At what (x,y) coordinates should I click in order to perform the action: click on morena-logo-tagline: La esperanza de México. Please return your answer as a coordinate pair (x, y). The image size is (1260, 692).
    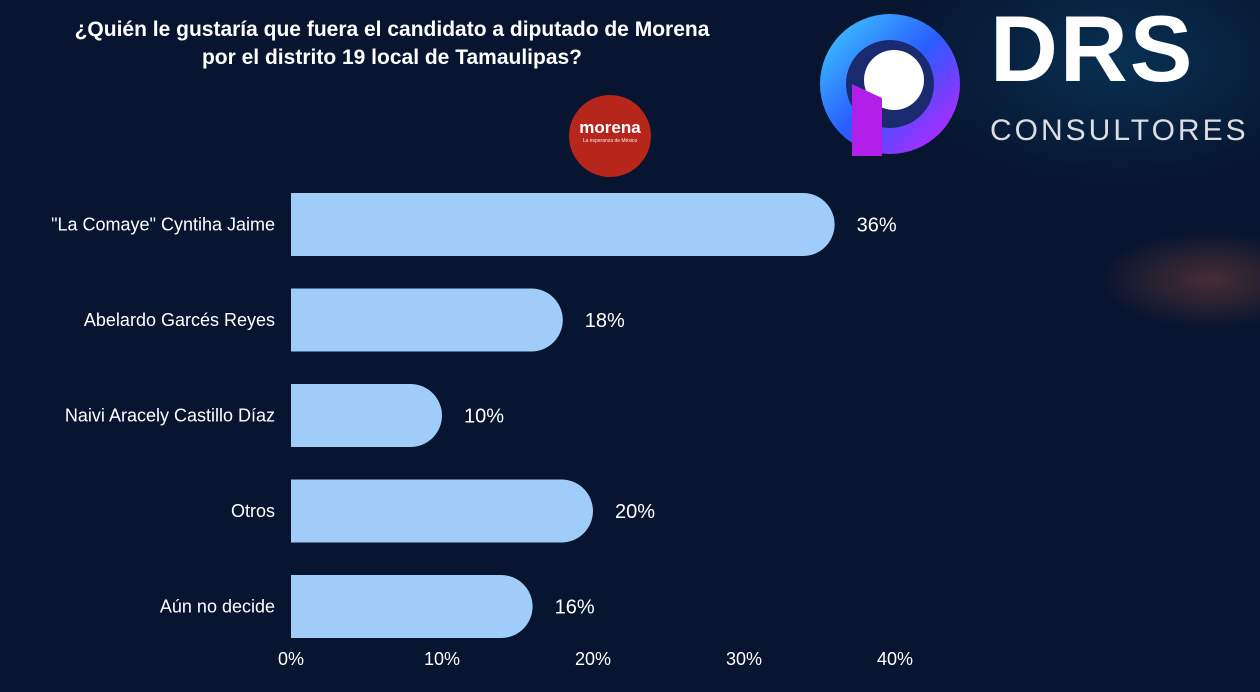
    Looking at the image, I should click on (610, 141).